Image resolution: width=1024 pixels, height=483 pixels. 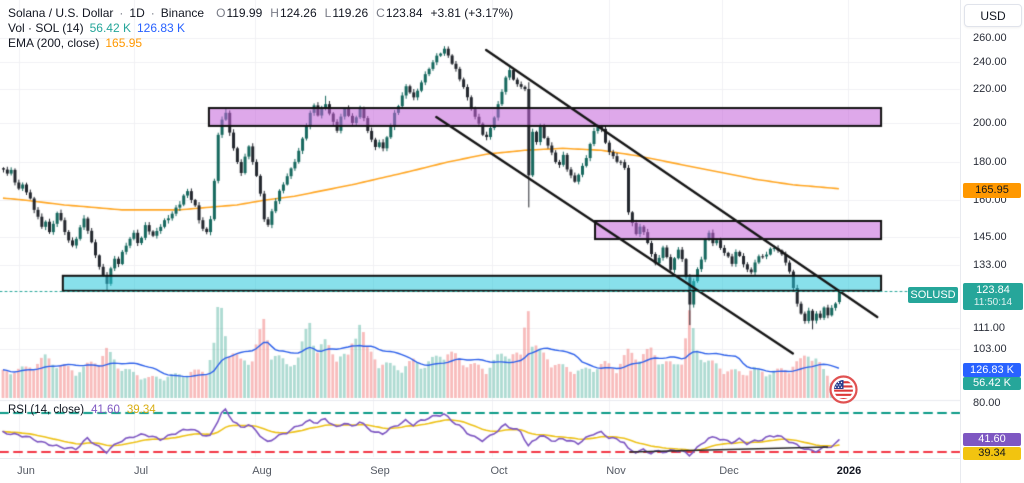 I want to click on price-axis-label: 103.00, so click(x=990, y=349).